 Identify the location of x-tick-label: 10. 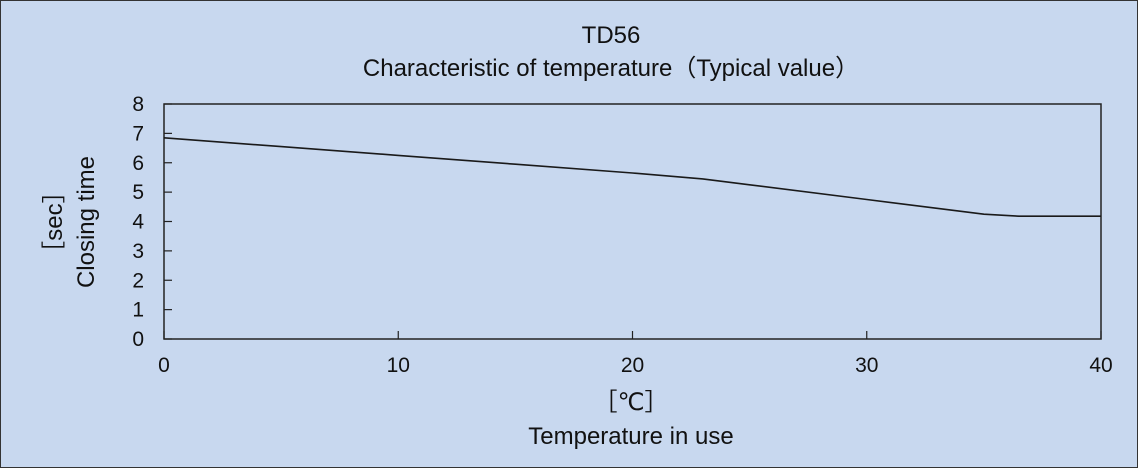
(398, 365).